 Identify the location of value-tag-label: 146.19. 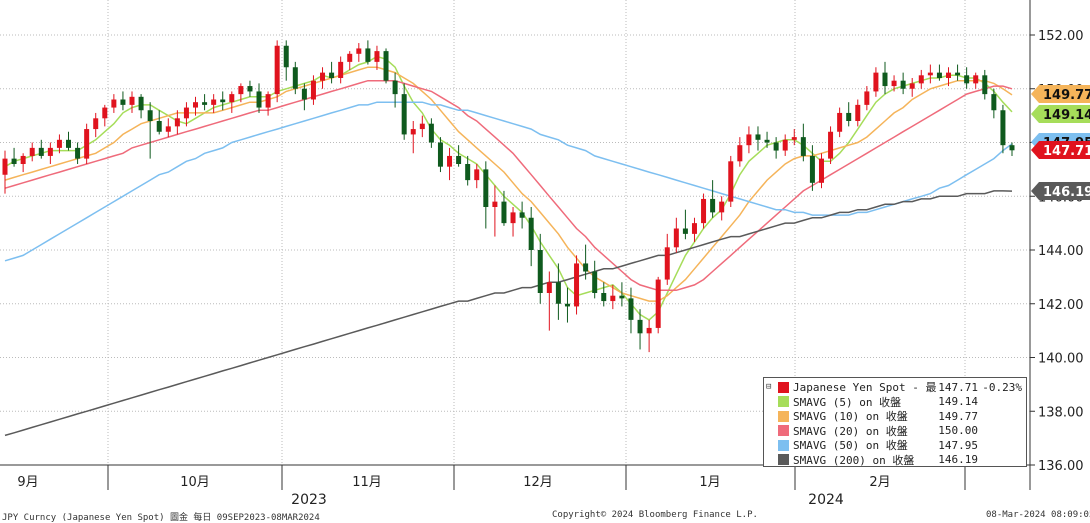
(1066, 192).